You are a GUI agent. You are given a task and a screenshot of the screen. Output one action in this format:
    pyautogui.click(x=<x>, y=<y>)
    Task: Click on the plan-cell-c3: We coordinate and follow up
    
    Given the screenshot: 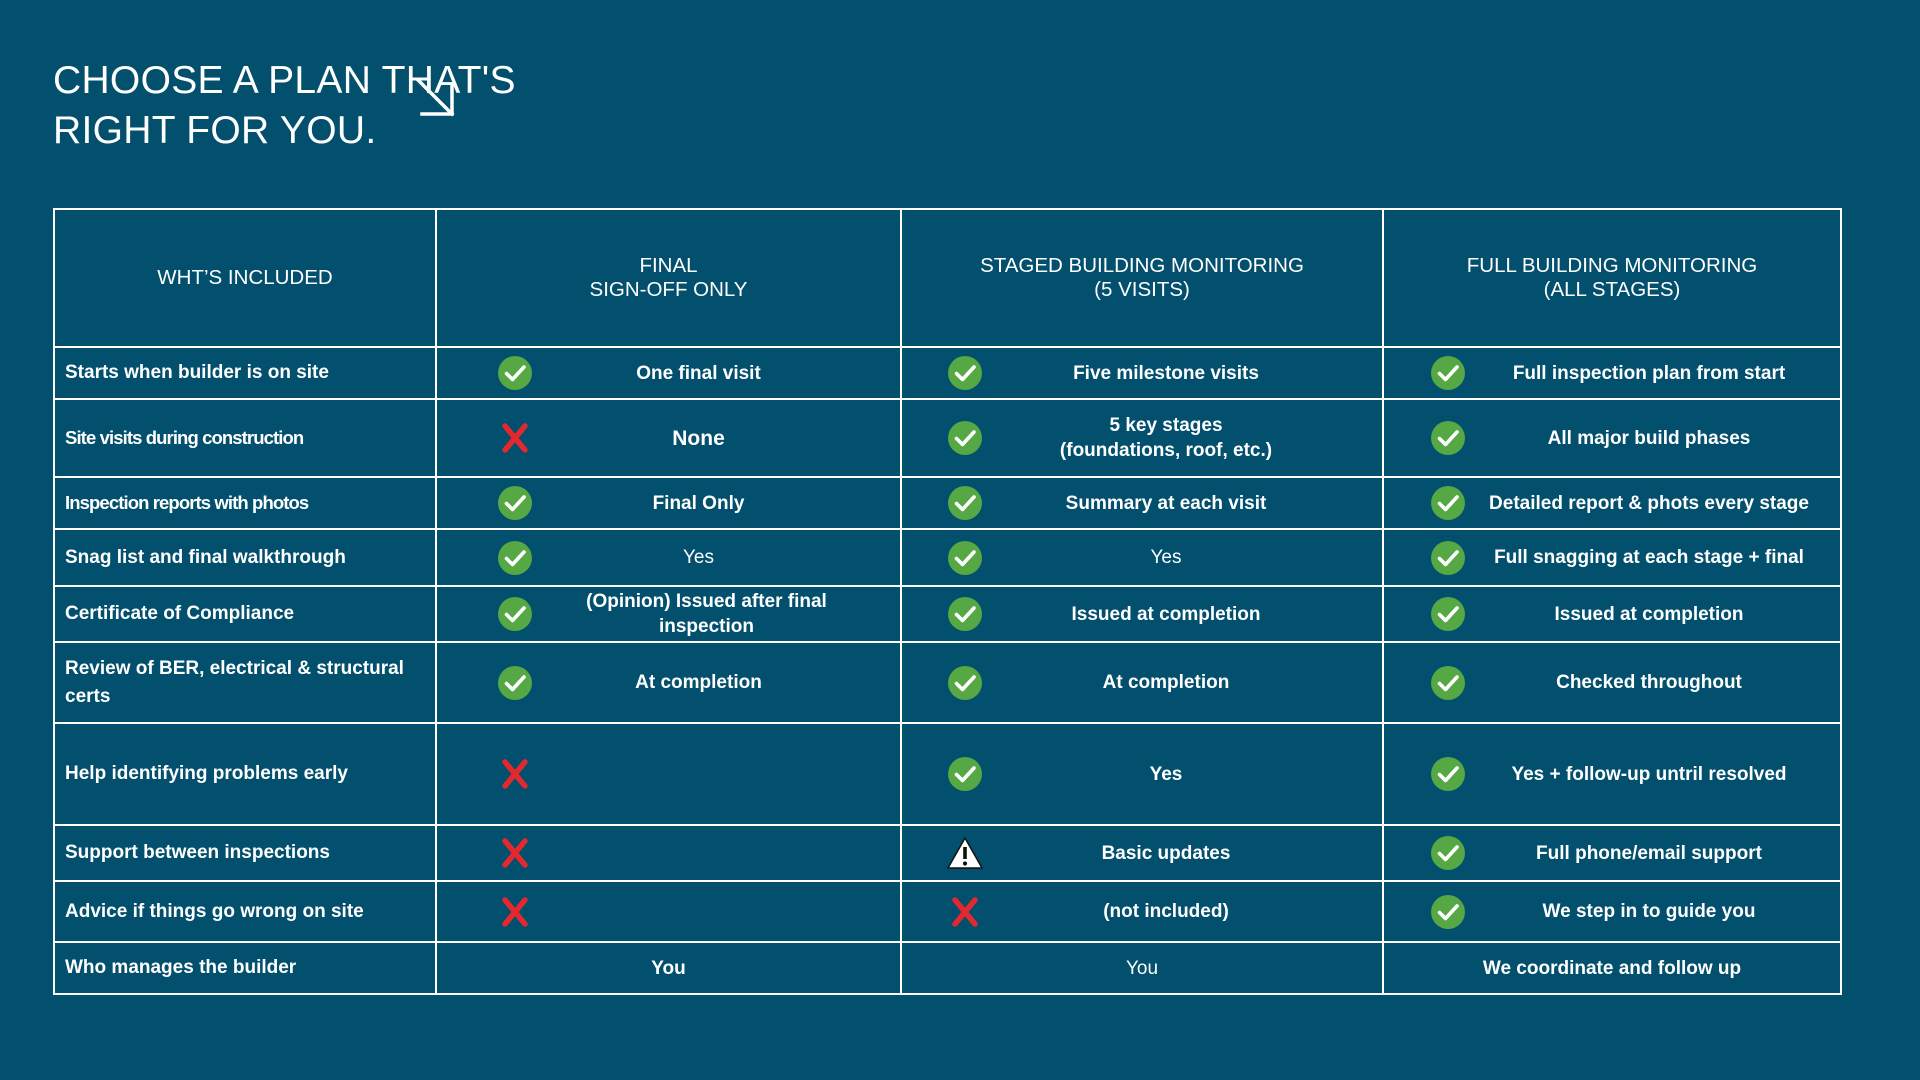 What is the action you would take?
    pyautogui.click(x=1612, y=968)
    